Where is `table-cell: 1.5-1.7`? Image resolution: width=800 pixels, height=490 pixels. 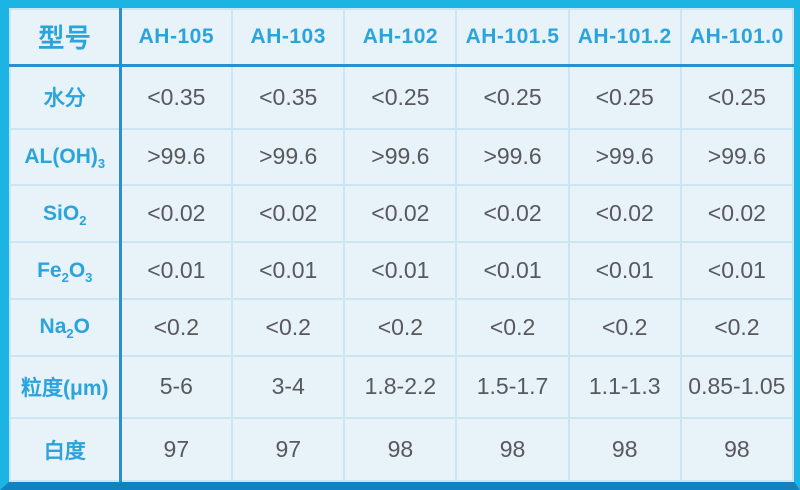
table-cell: 1.5-1.7 is located at coordinates (512, 387).